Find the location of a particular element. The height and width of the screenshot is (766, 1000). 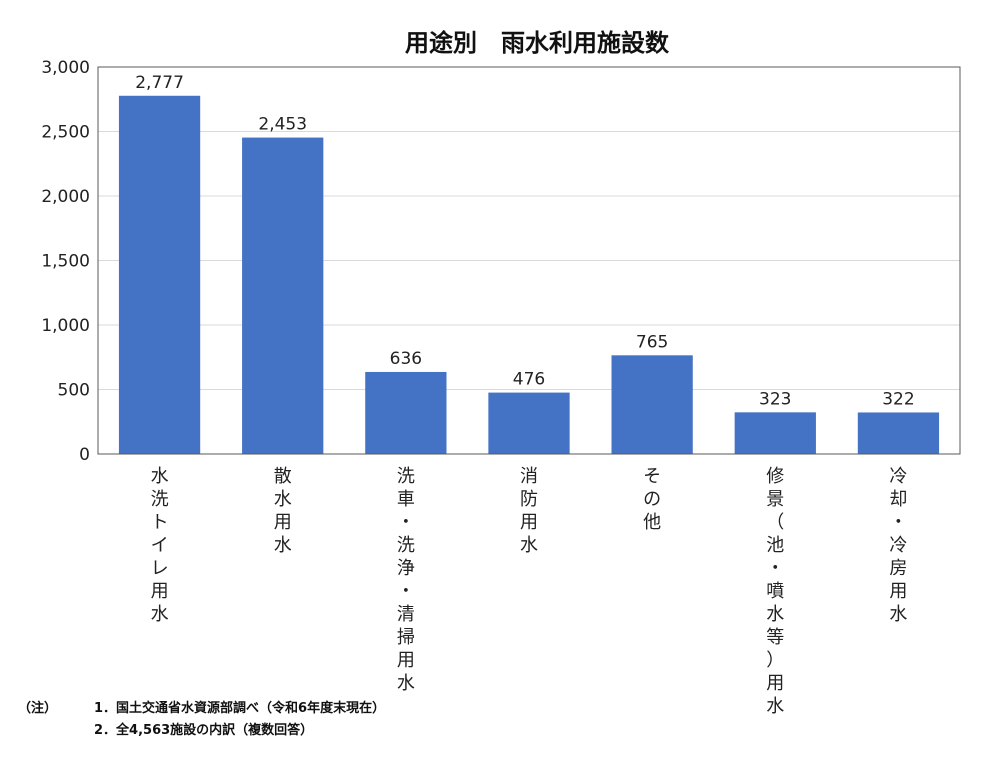

data-label: 2,453 is located at coordinates (282, 125).